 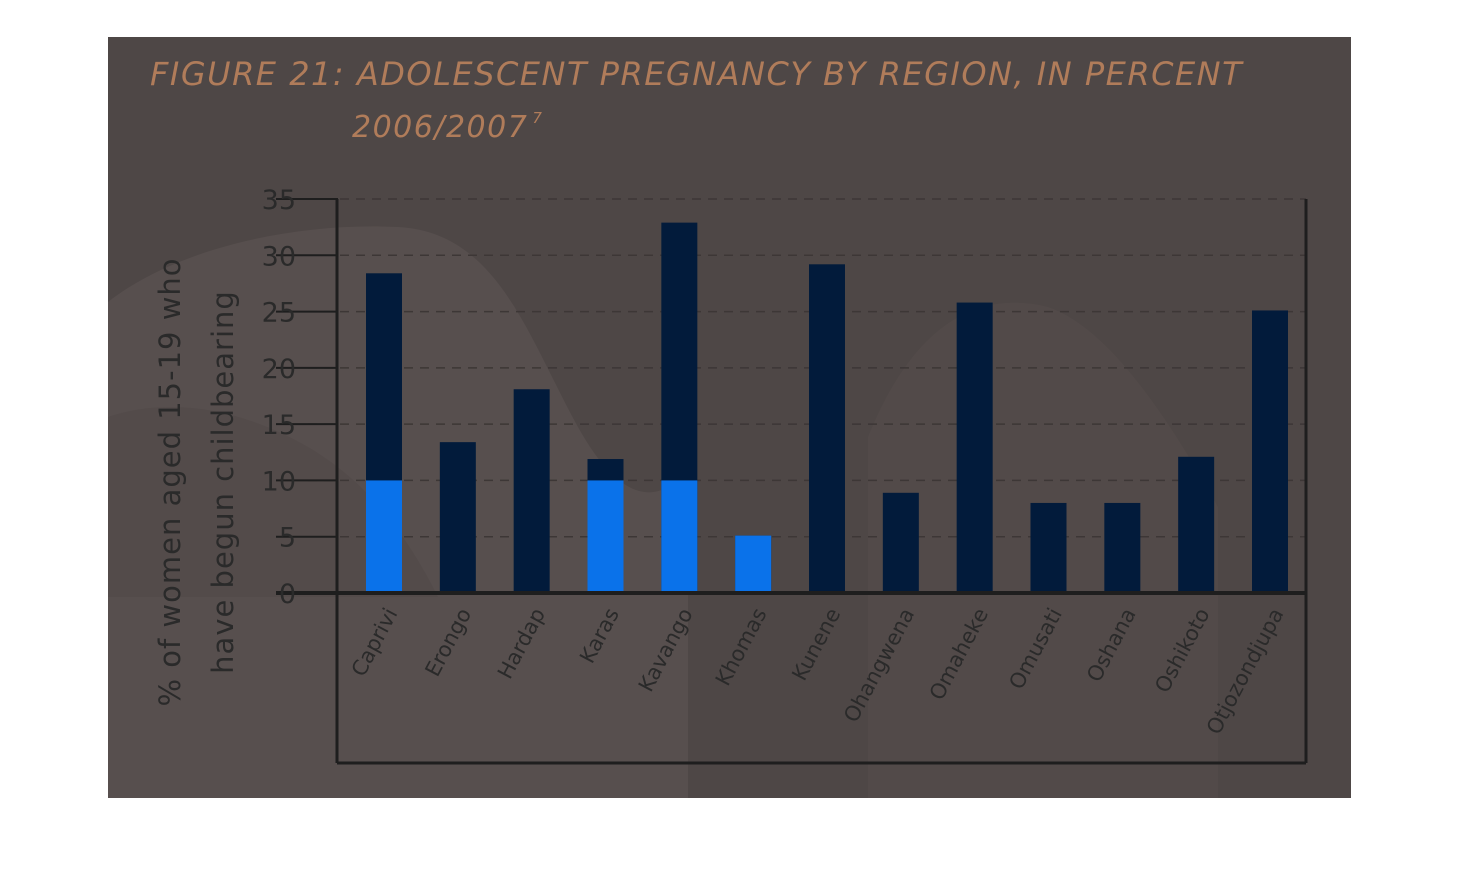 I want to click on x-tick-label: Kunene, so click(x=816, y=644).